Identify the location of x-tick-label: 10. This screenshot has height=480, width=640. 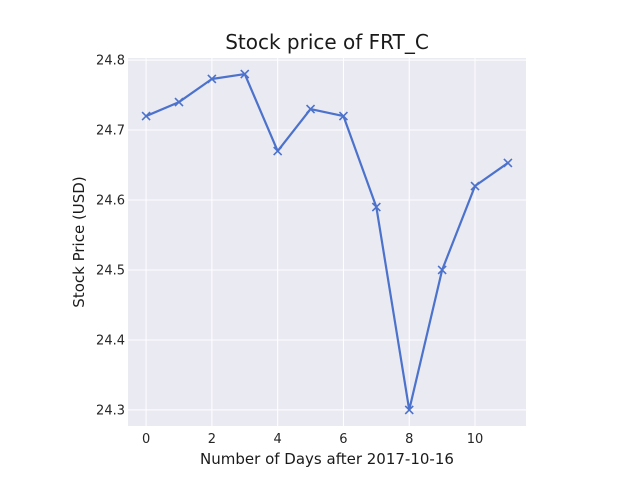
(475, 439).